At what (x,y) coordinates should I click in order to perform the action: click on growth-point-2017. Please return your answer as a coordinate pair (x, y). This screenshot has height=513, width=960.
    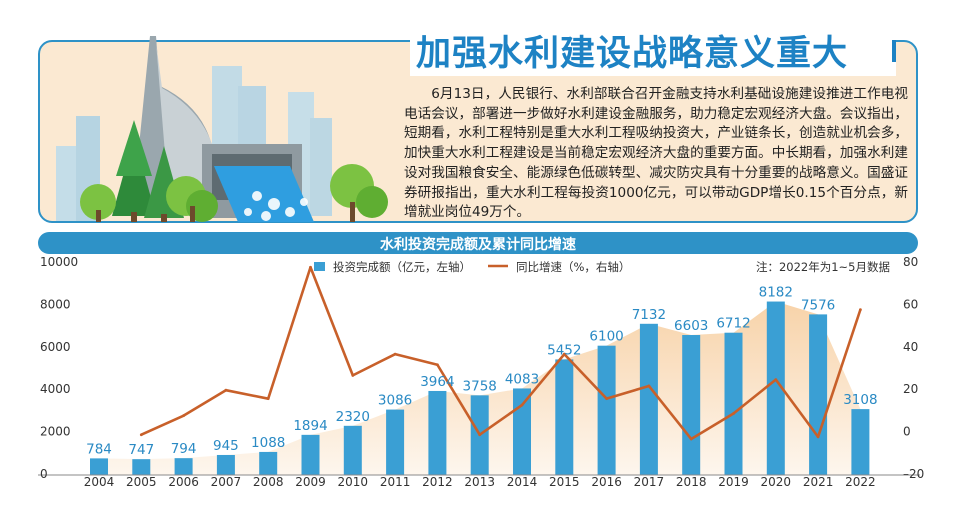
    Looking at the image, I should click on (649, 386).